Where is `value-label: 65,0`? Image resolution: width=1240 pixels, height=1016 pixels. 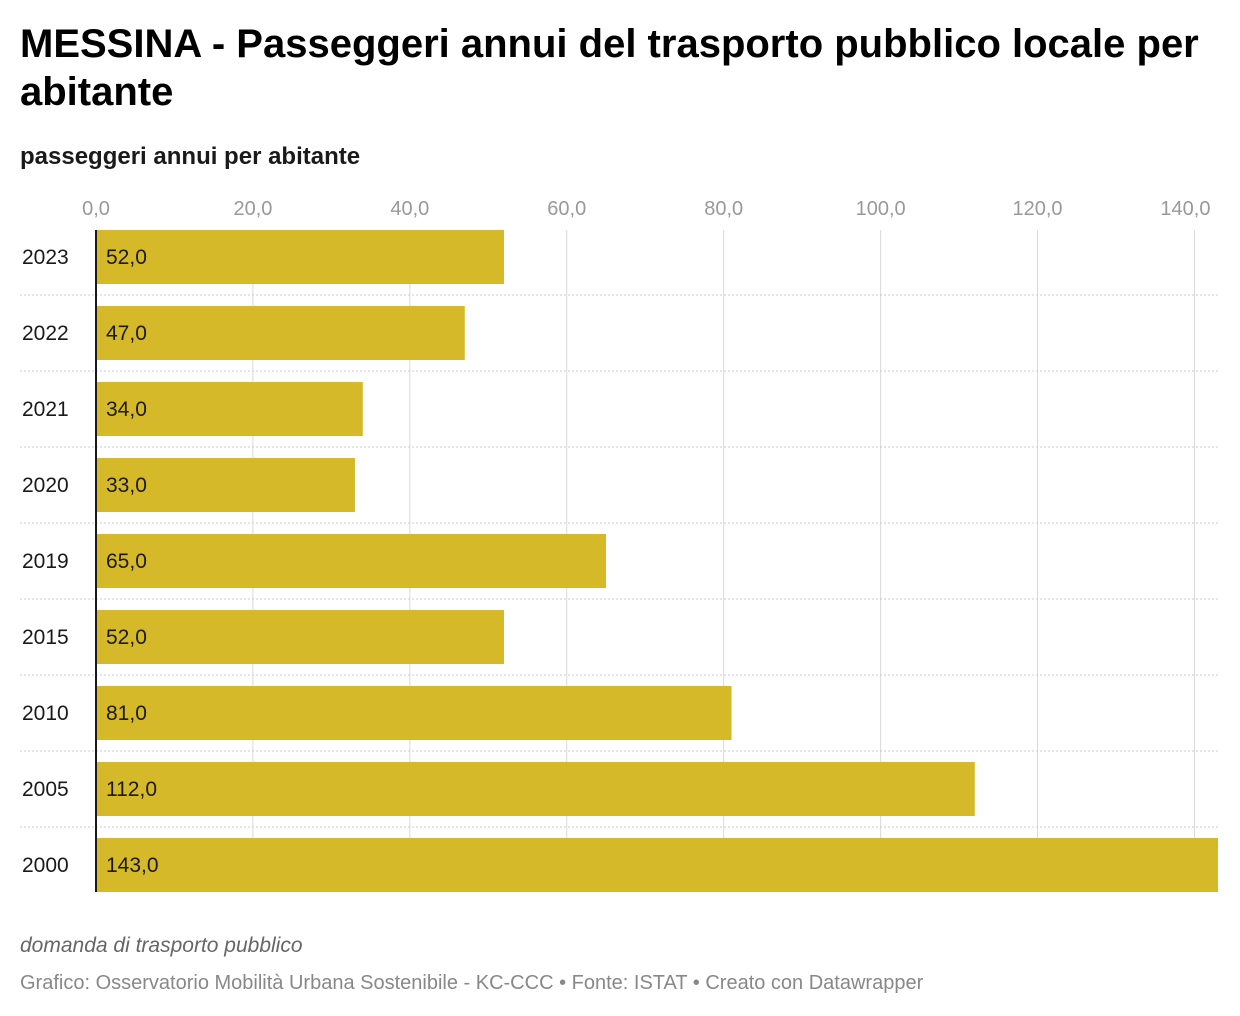 value-label: 65,0 is located at coordinates (126, 561).